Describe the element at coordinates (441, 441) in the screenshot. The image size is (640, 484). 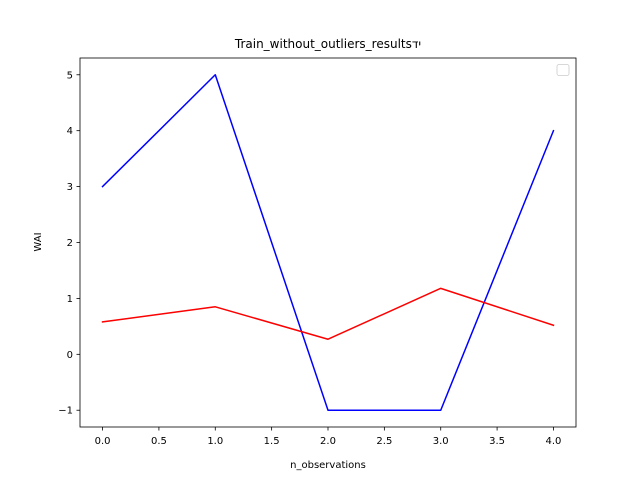
I see `x-tick-label: 3.0` at that location.